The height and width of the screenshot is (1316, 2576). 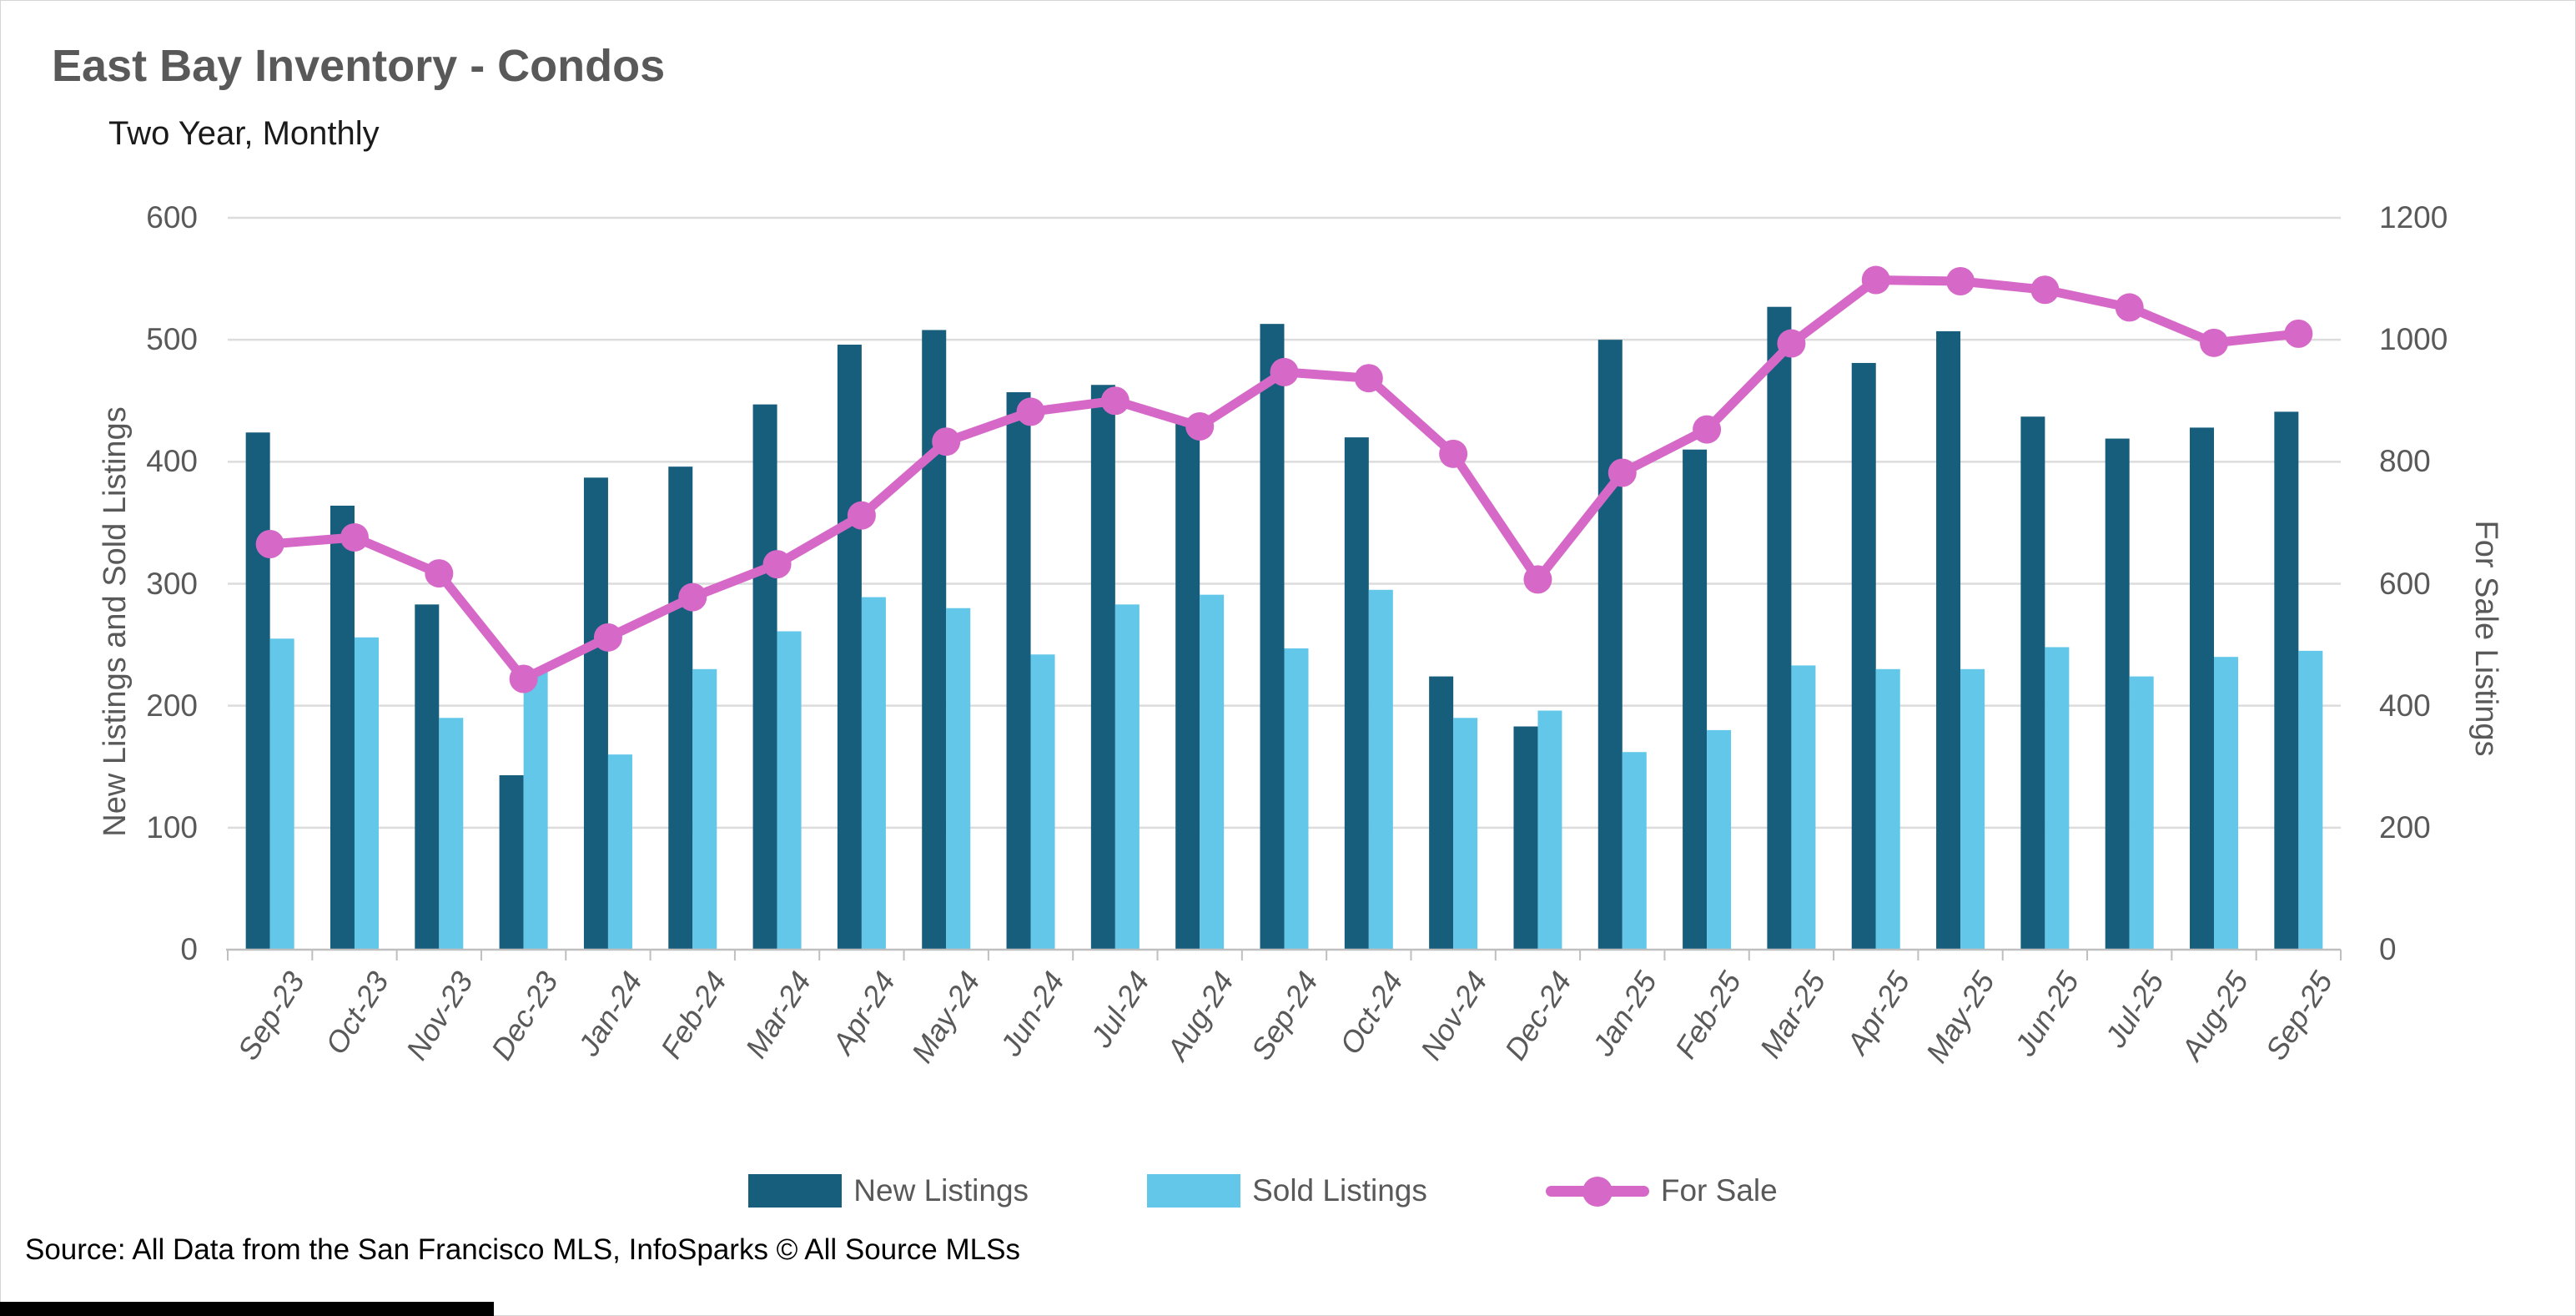 I want to click on left-axis-tick-label: 0, so click(x=189, y=949).